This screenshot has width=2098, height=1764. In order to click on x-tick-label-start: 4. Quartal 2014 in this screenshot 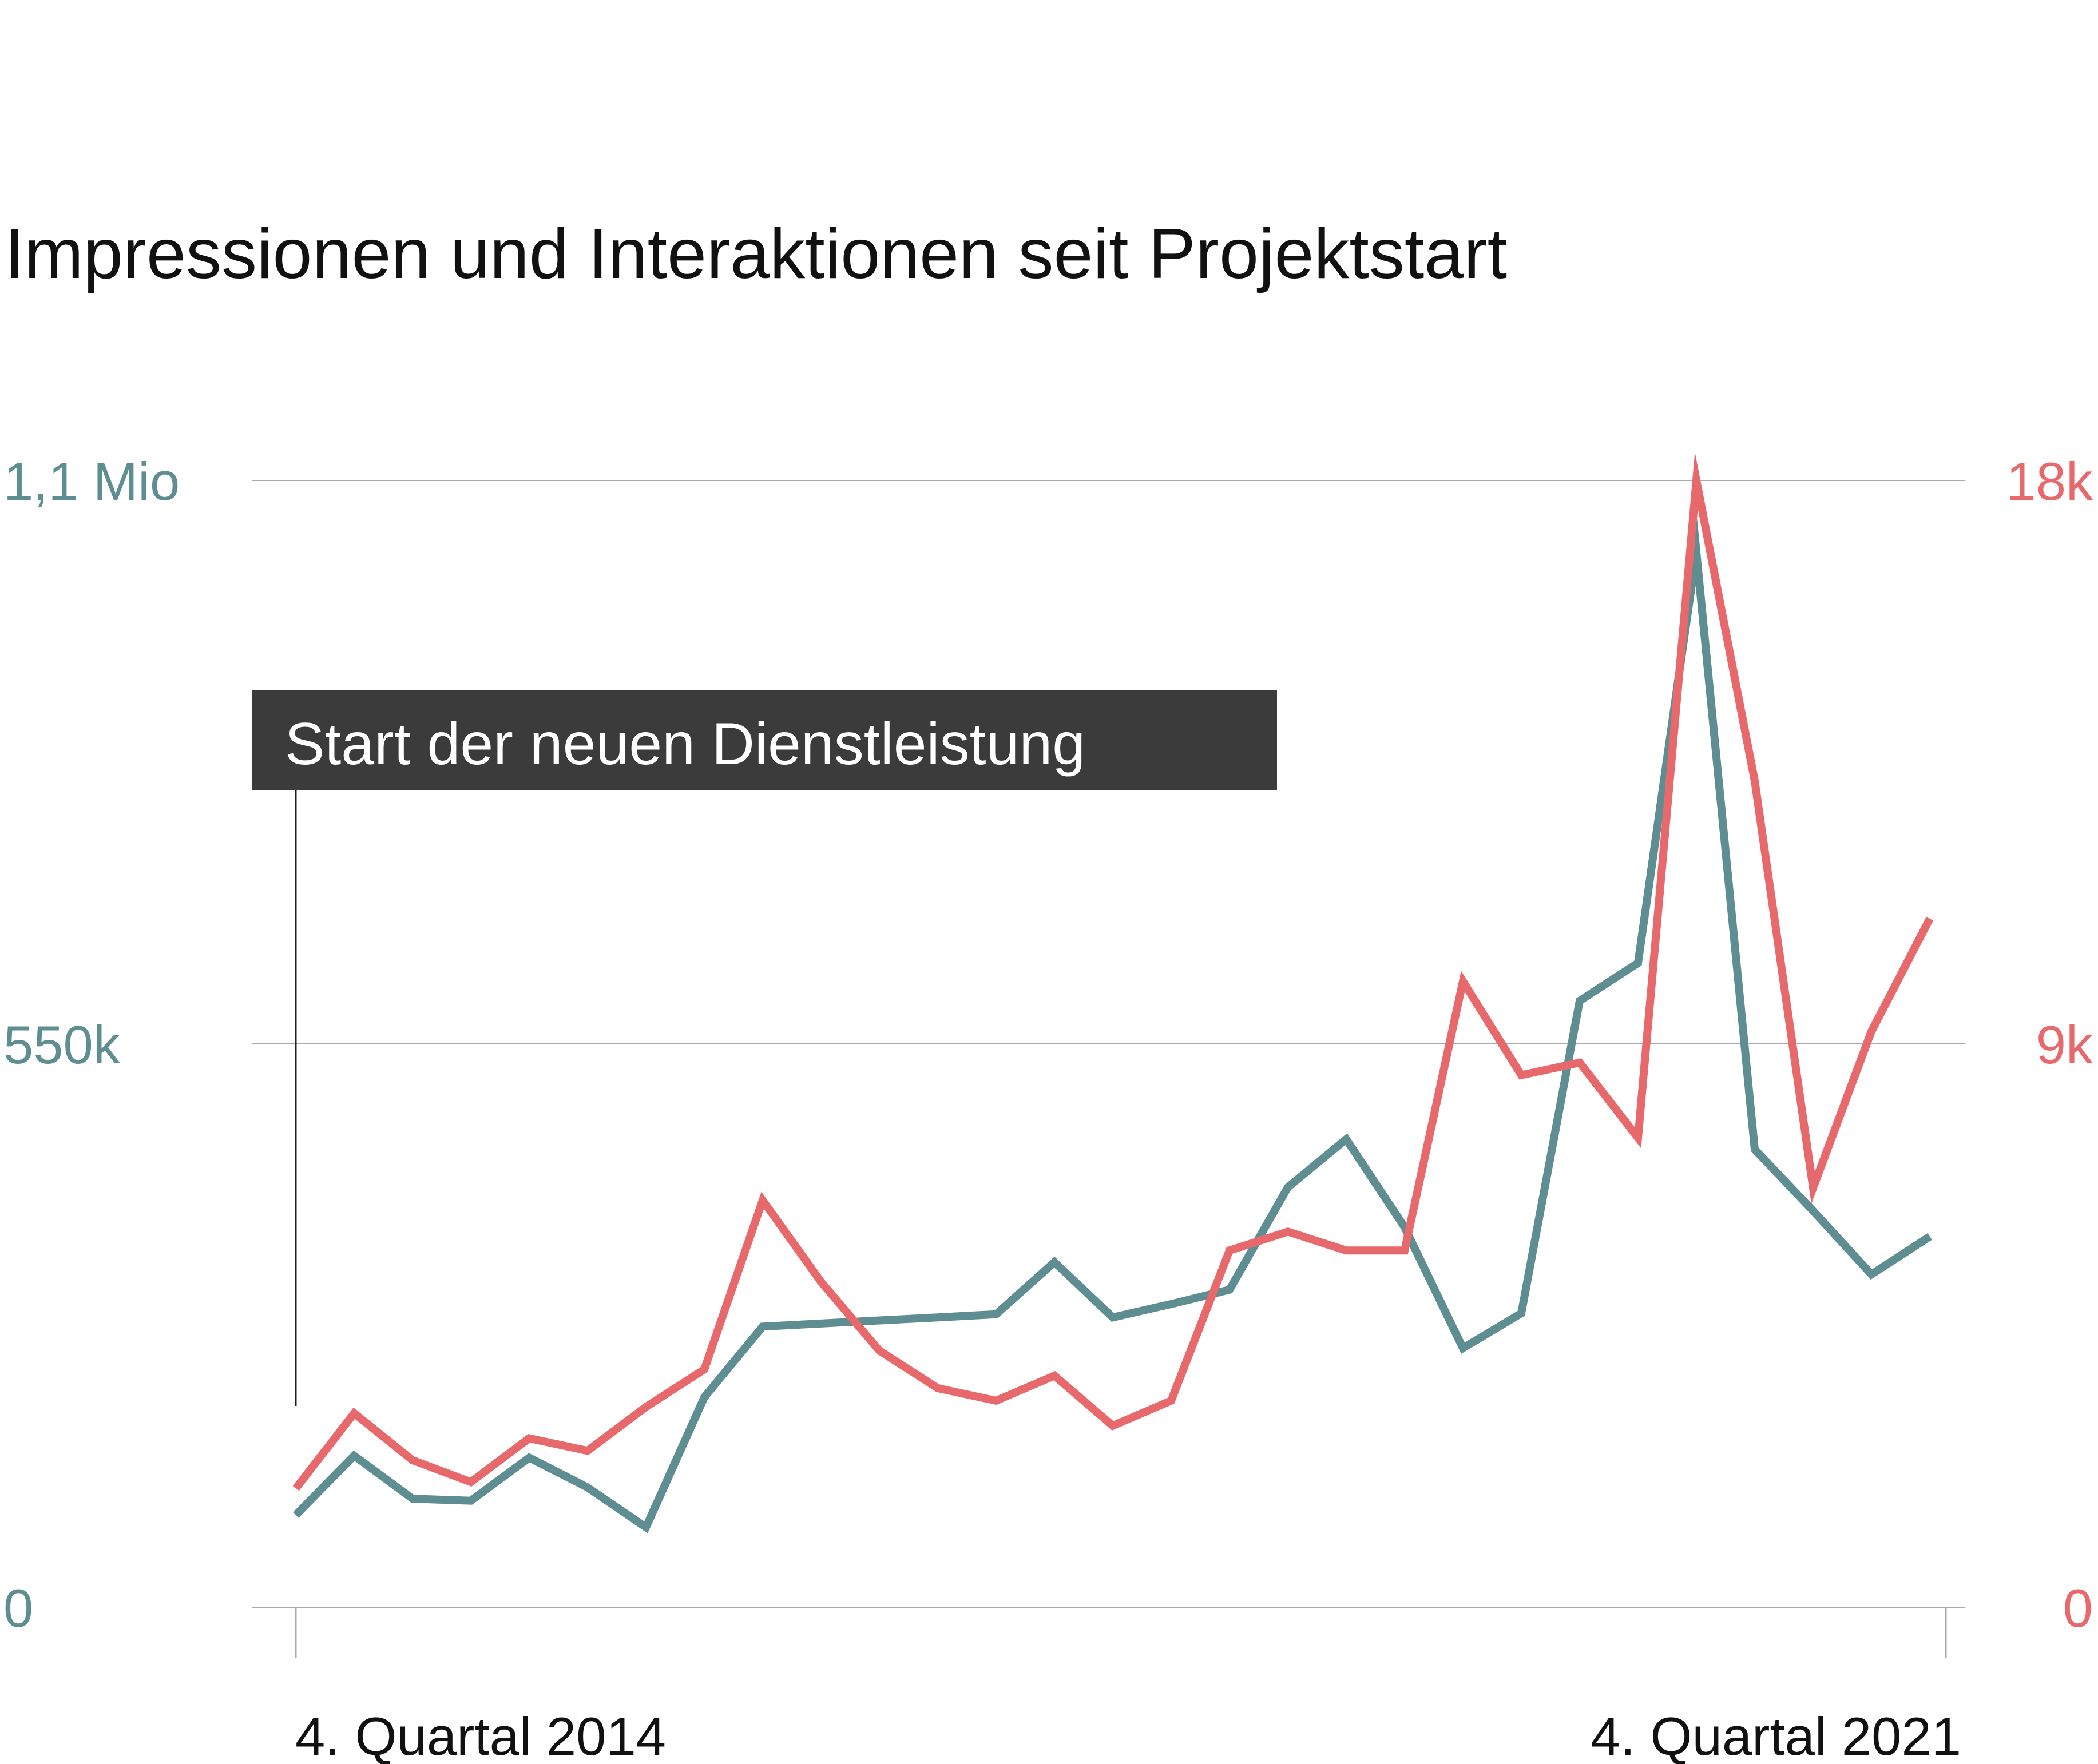, I will do `click(481, 1735)`.